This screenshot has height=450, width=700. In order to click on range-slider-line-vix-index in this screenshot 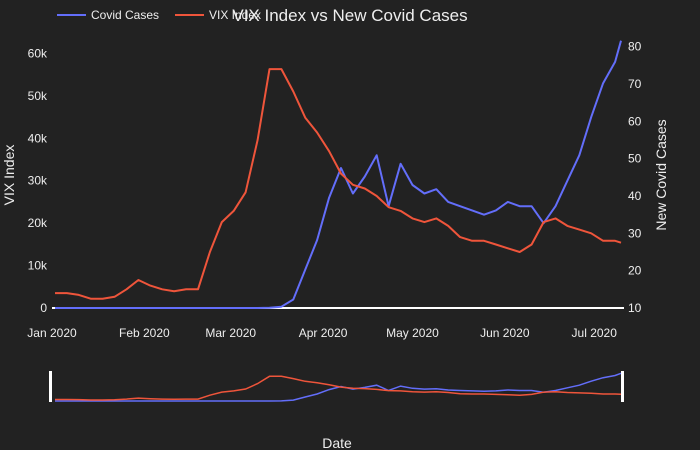, I will do `click(338, 388)`.